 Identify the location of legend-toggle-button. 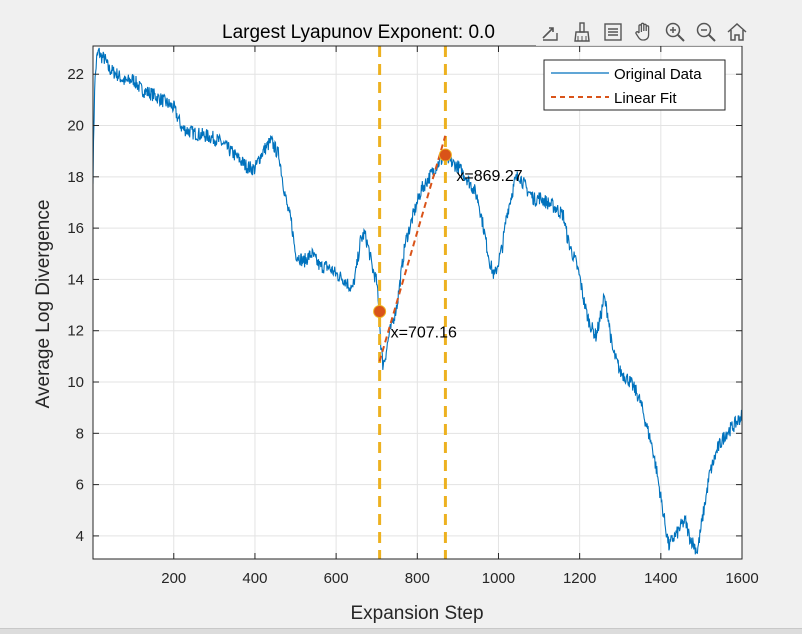
(613, 32).